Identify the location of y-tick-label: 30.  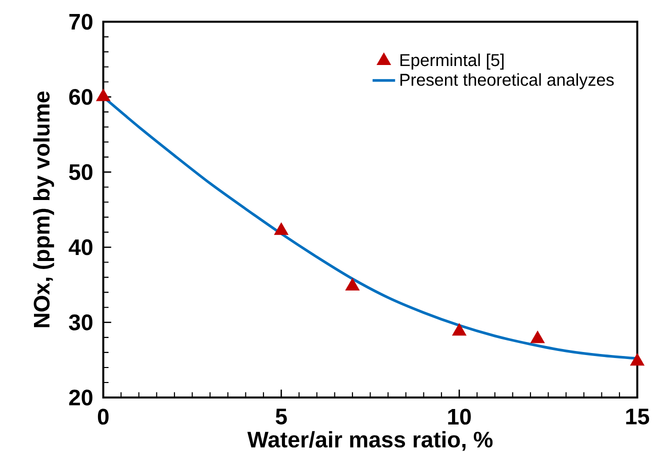
(80, 322).